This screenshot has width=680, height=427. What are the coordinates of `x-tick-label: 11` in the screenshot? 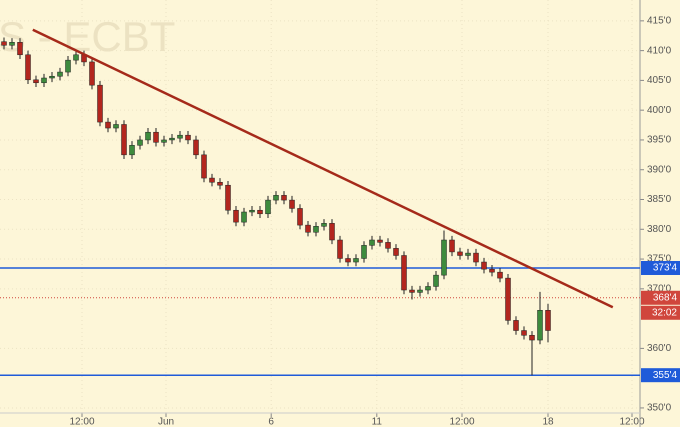 It's located at (377, 422).